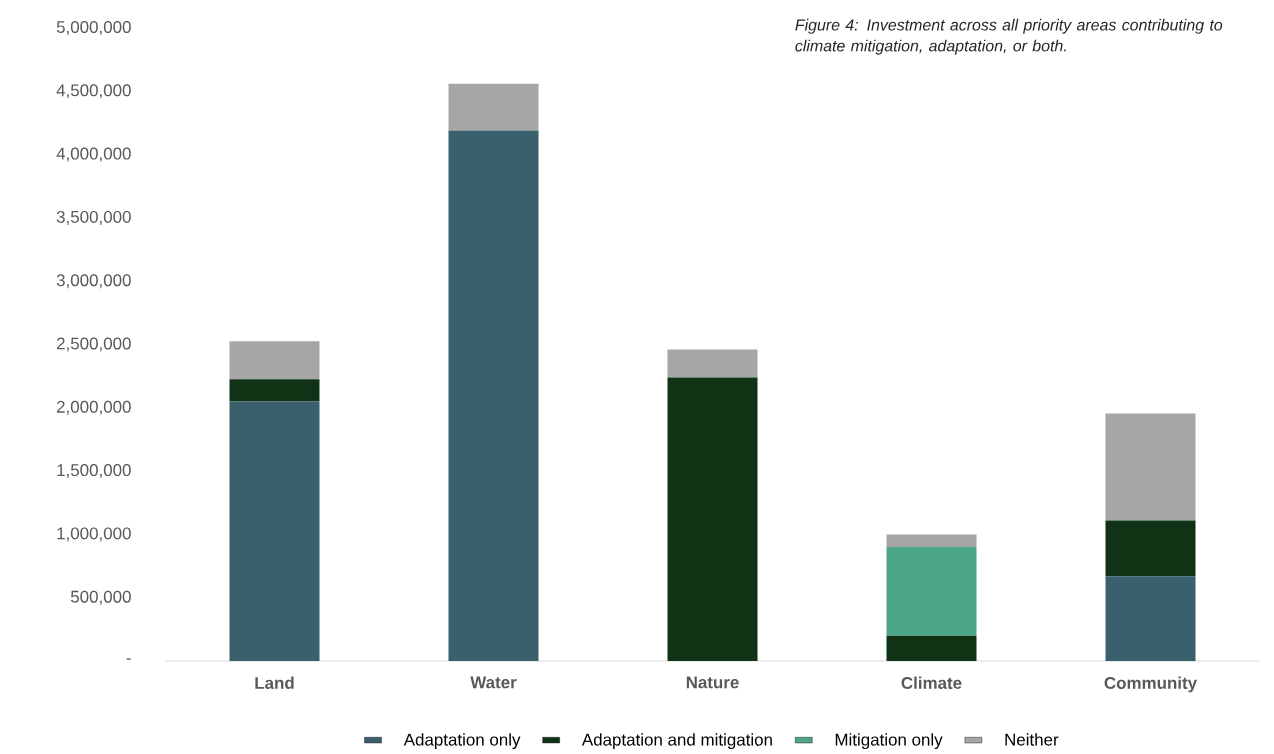  What do you see at coordinates (1032, 739) in the screenshot?
I see `legend-label: Neither` at bounding box center [1032, 739].